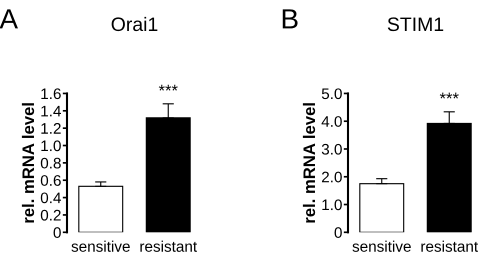 This screenshot has height=267, width=500. Describe the element at coordinates (290, 18) in the screenshot. I see `text: B` at that location.